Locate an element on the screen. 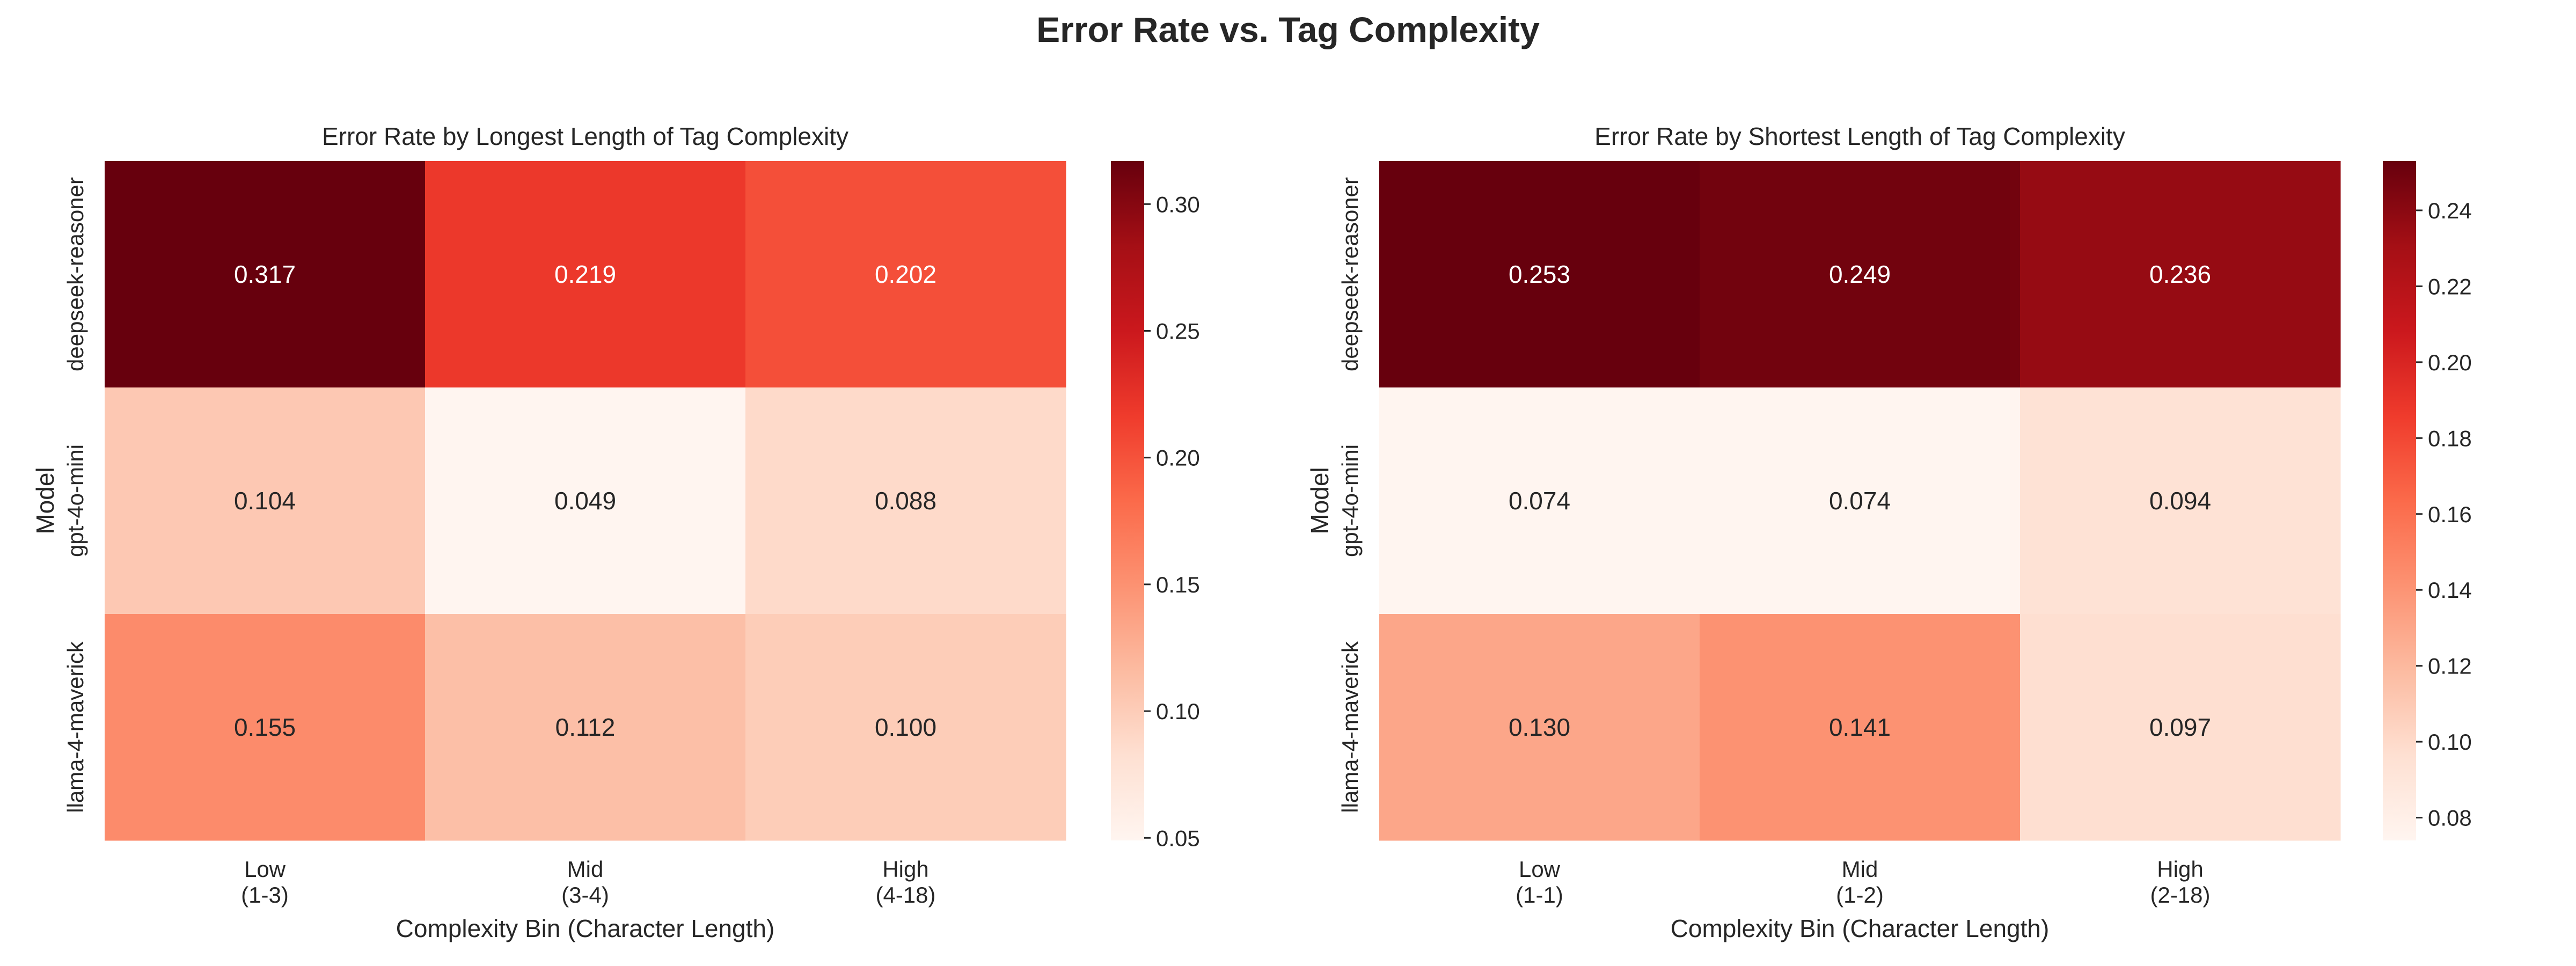  x-tick-label: (1-1) is located at coordinates (1539, 895).